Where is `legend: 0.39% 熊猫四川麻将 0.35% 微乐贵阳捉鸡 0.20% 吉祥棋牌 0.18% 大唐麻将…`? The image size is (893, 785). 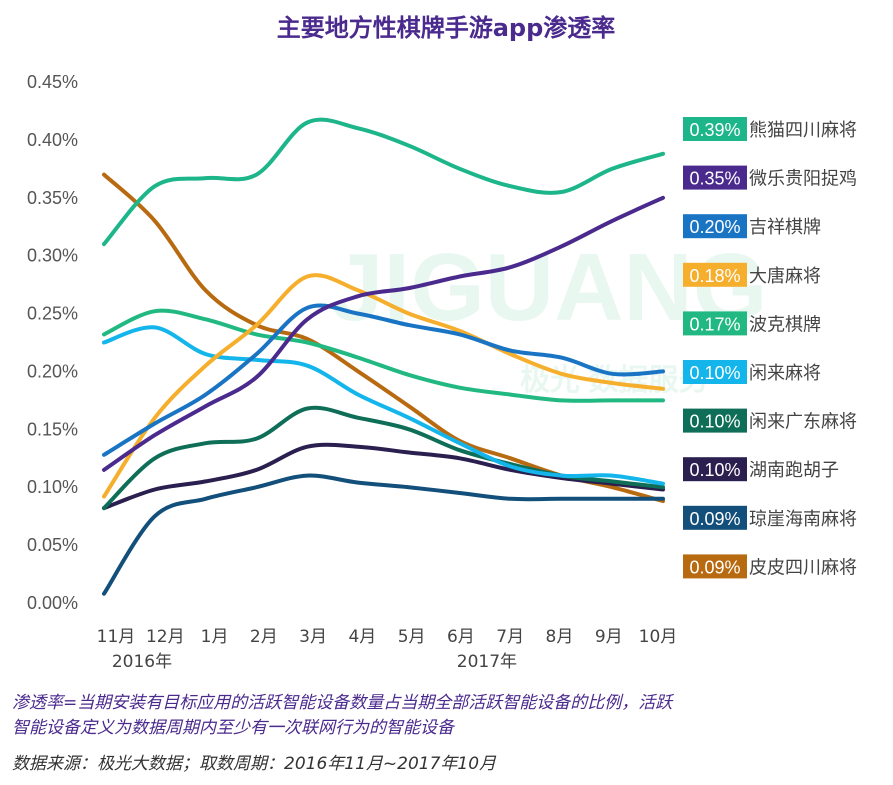 legend: 0.39% 熊猫四川麻将 0.35% 微乐贵阳捉鸡 0.20% 吉祥棋牌 0.18% 大唐麻将… is located at coordinates (770, 348).